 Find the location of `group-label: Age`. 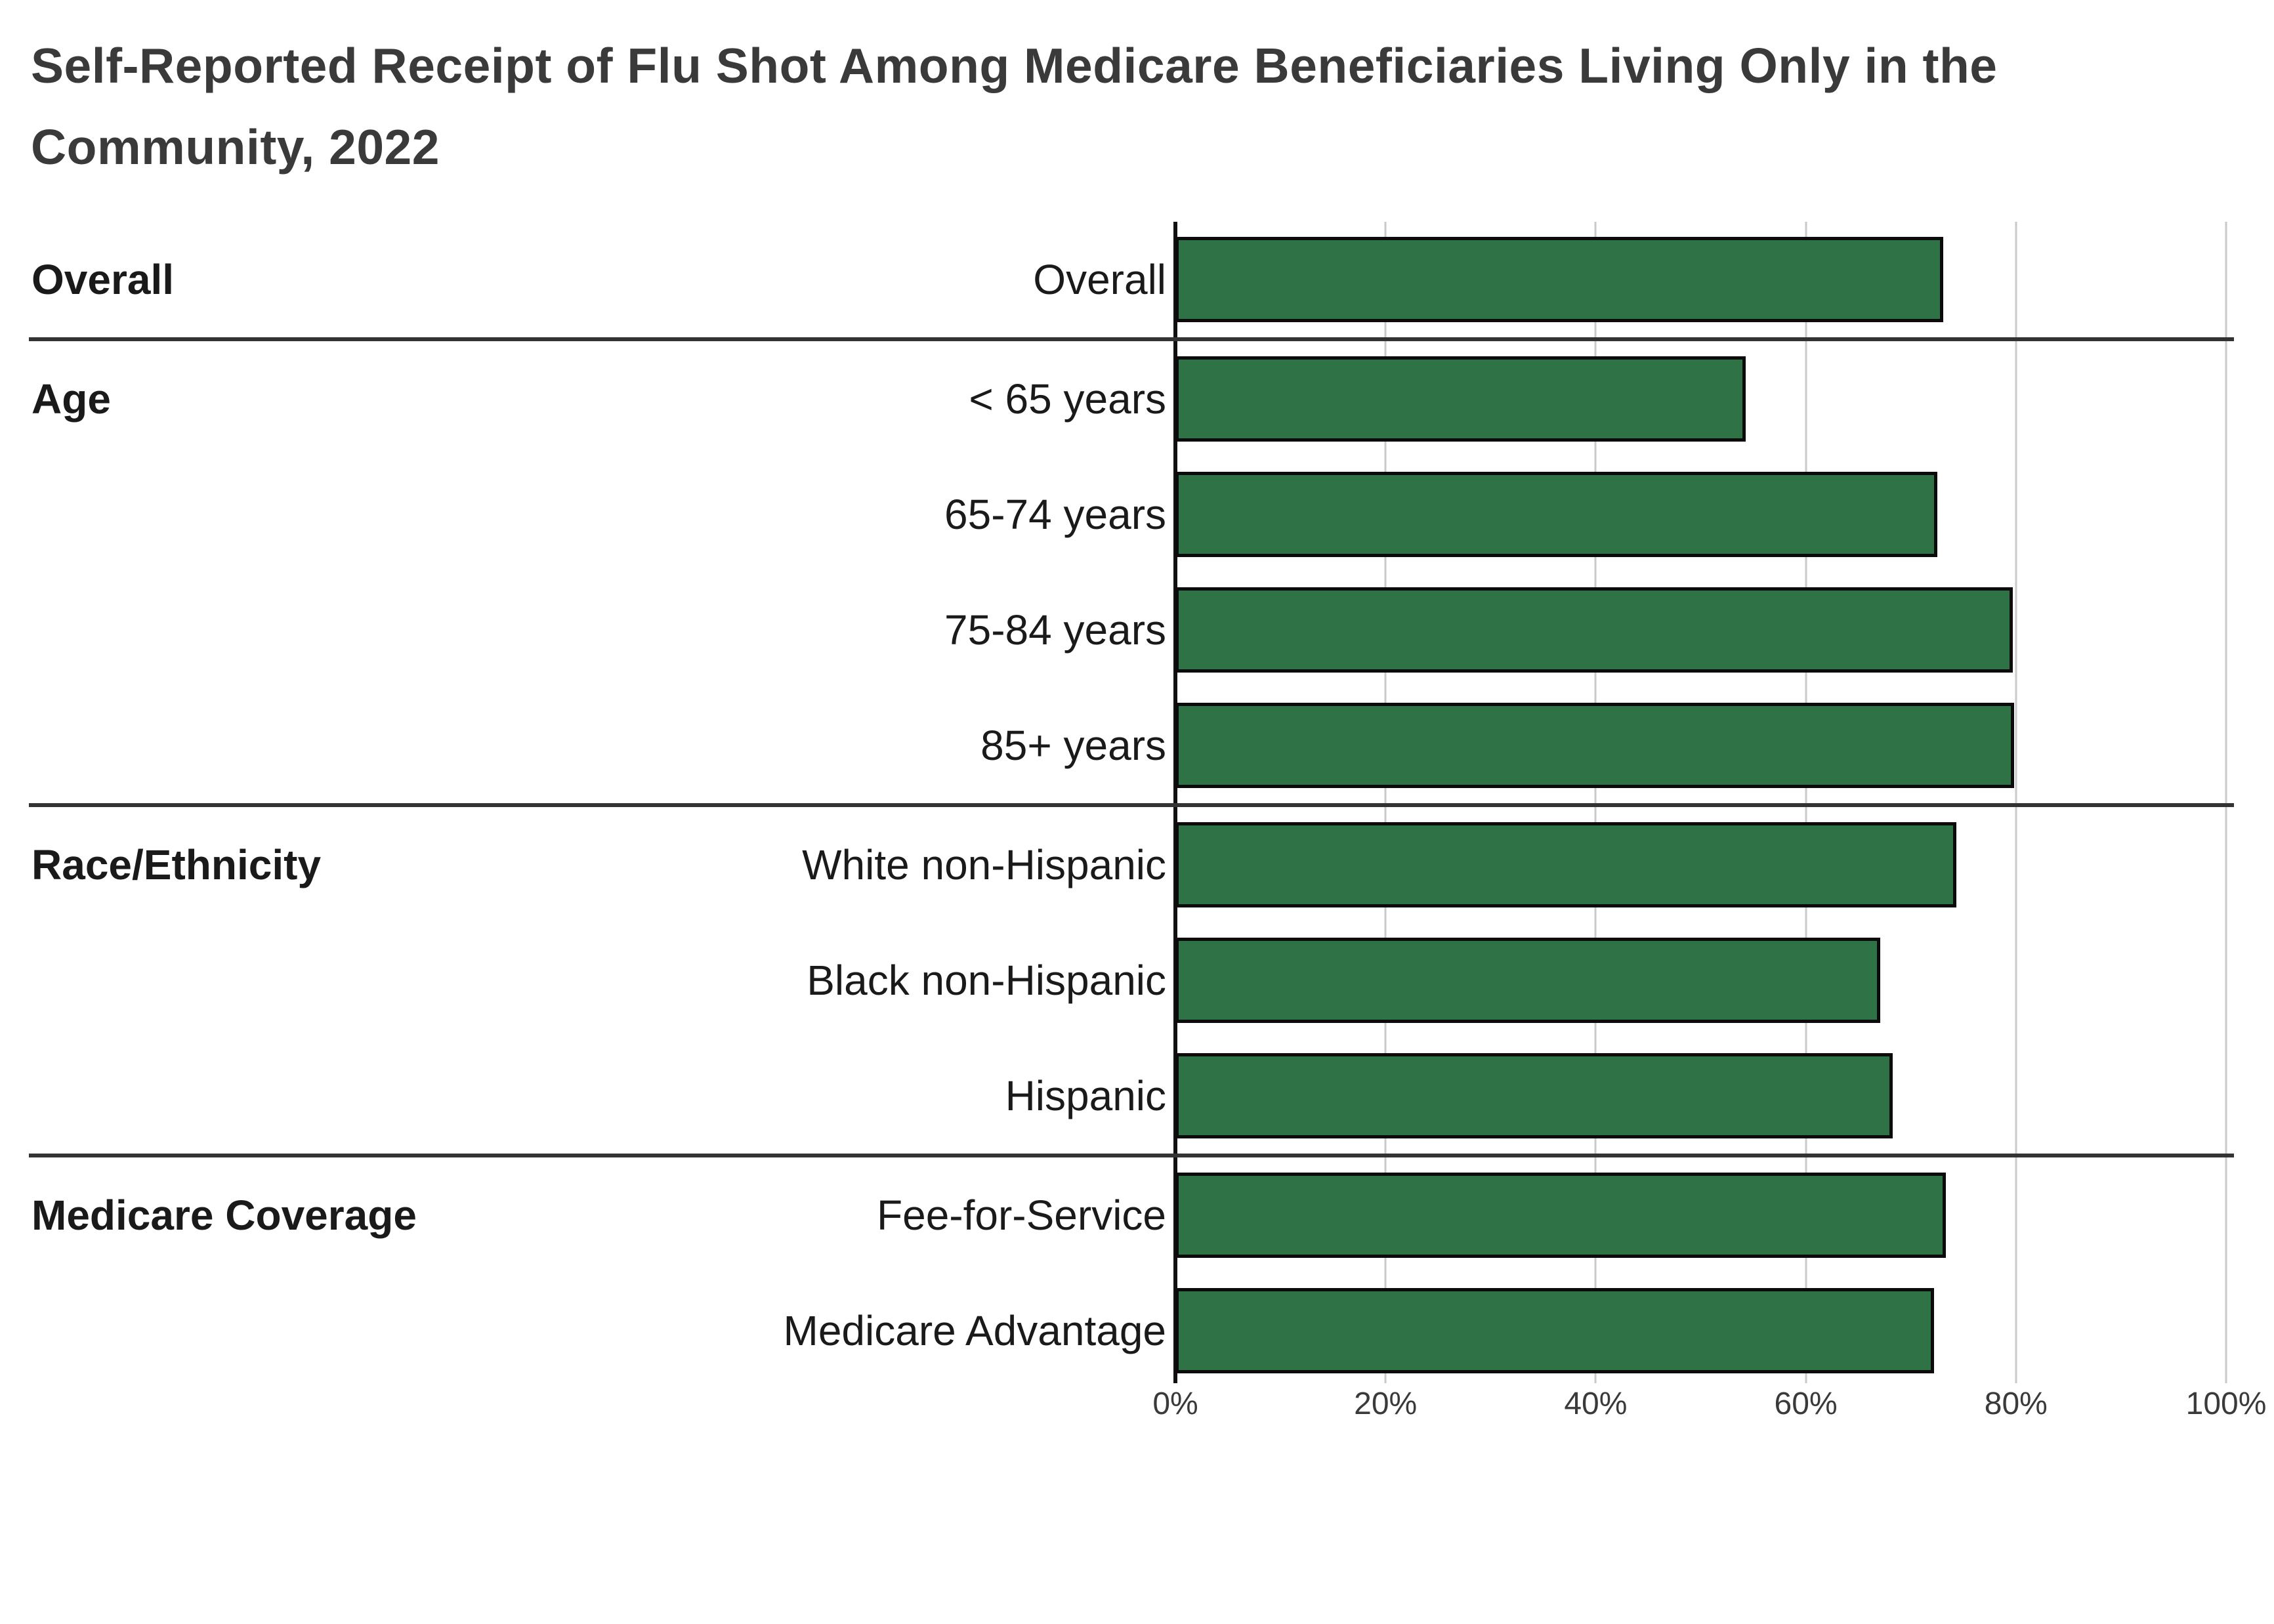

group-label: Age is located at coordinates (71, 399).